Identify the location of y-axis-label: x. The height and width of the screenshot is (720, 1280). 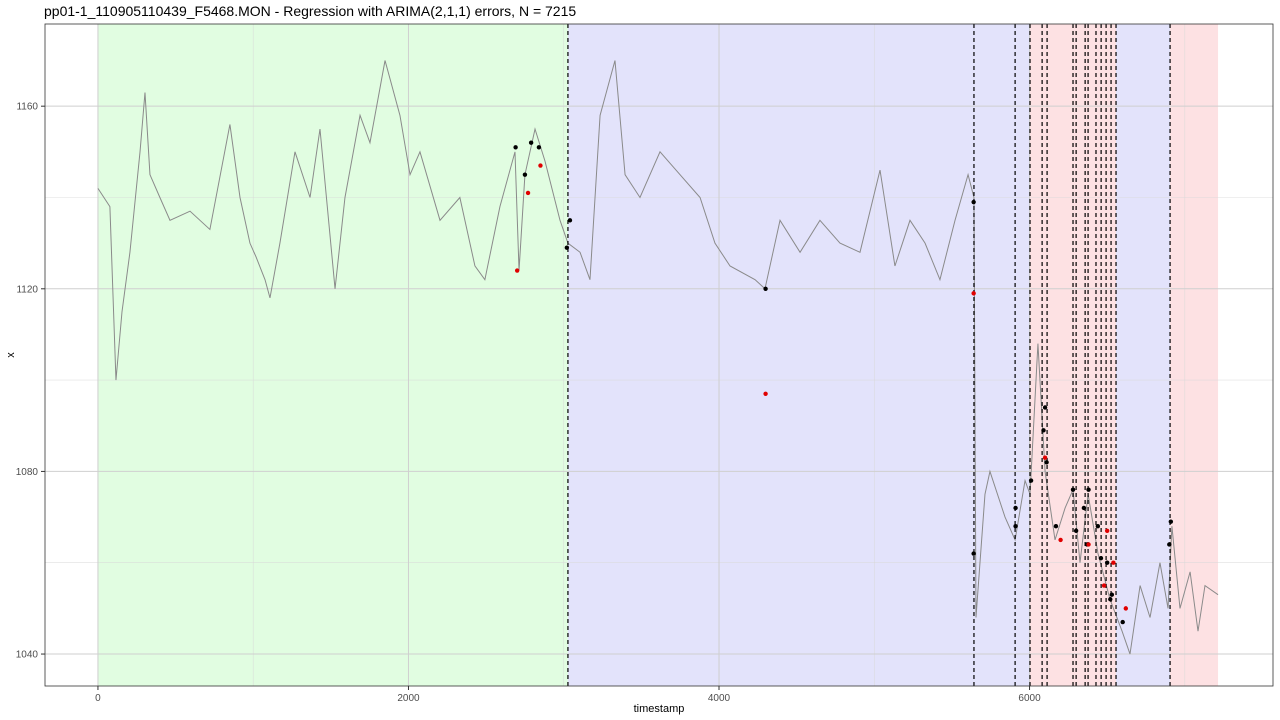
(11, 355).